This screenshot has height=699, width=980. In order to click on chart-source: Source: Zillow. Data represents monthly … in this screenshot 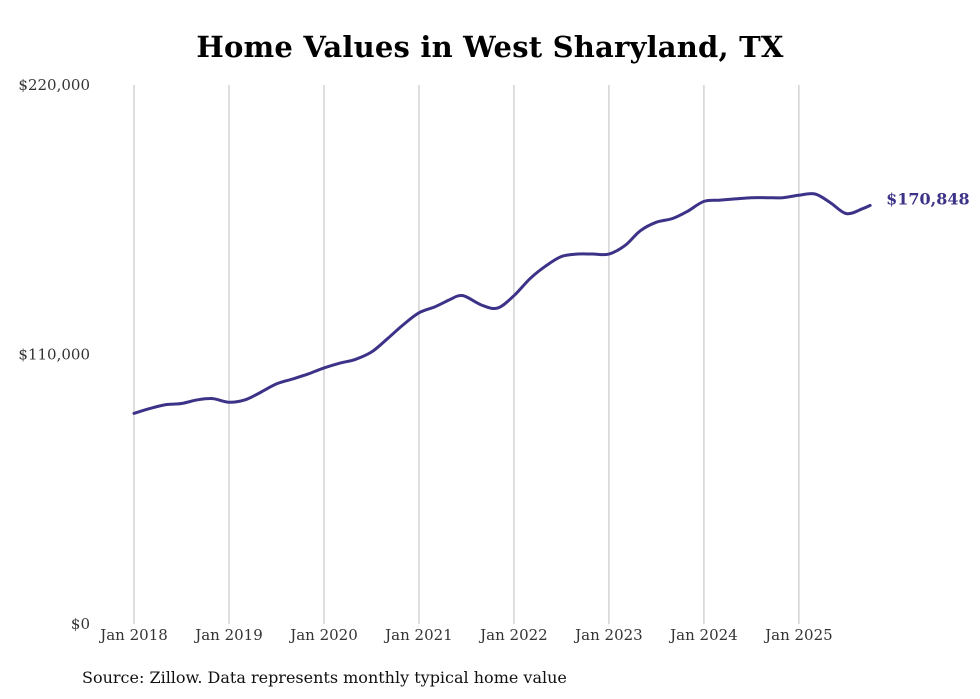, I will do `click(324, 677)`.